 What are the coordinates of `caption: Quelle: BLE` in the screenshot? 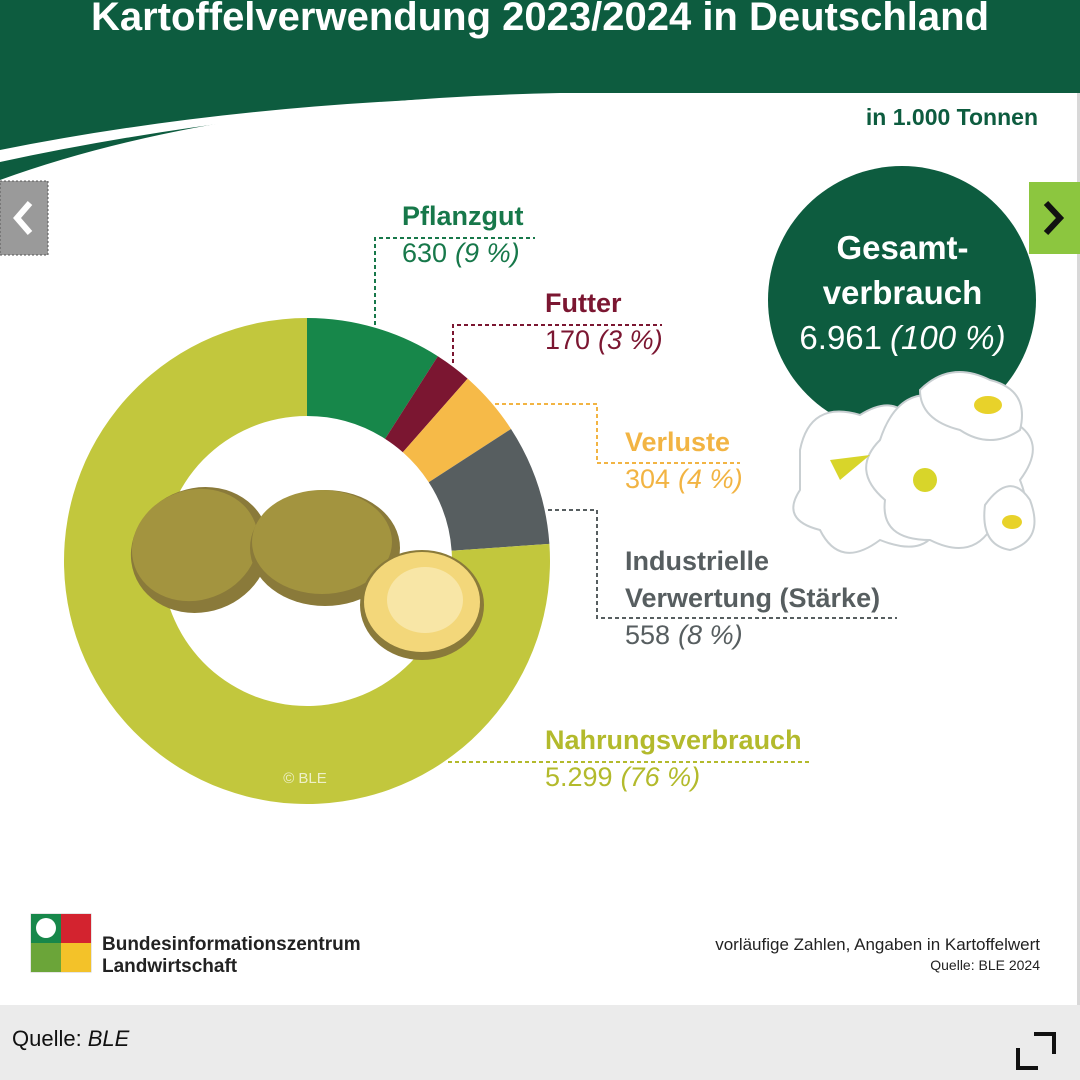 It's located at (70, 1039).